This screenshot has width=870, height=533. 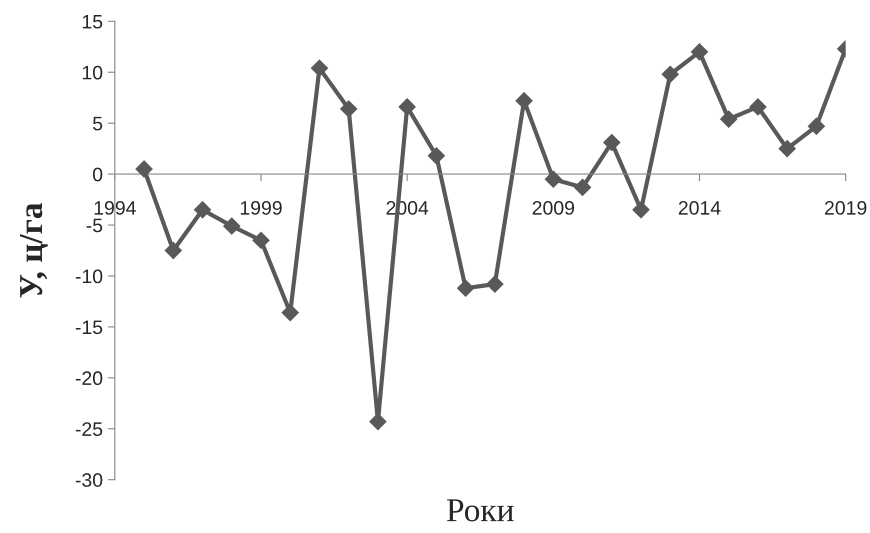 What do you see at coordinates (699, 208) in the screenshot?
I see `x-tick-label: 2014` at bounding box center [699, 208].